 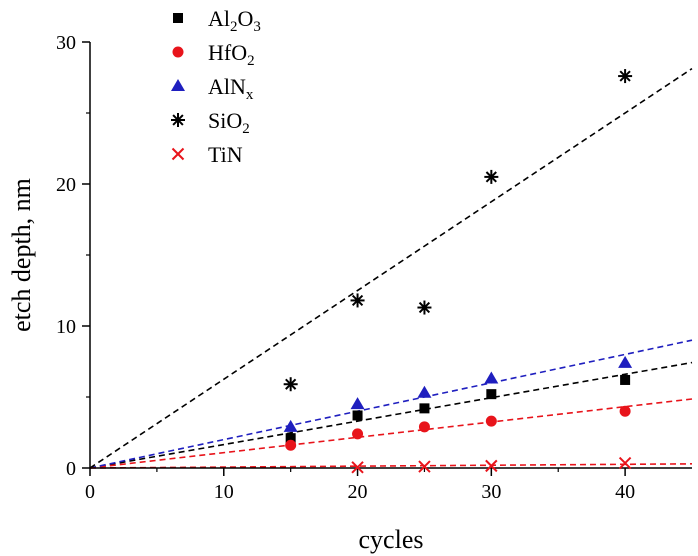 What do you see at coordinates (424, 307) in the screenshot?
I see `data-point-s3-p2` at bounding box center [424, 307].